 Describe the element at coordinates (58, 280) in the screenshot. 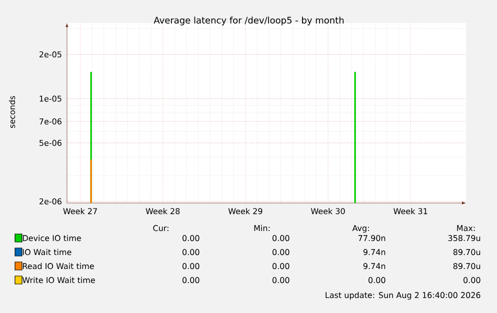

I see `legend-label: Write IO Wait time` at that location.